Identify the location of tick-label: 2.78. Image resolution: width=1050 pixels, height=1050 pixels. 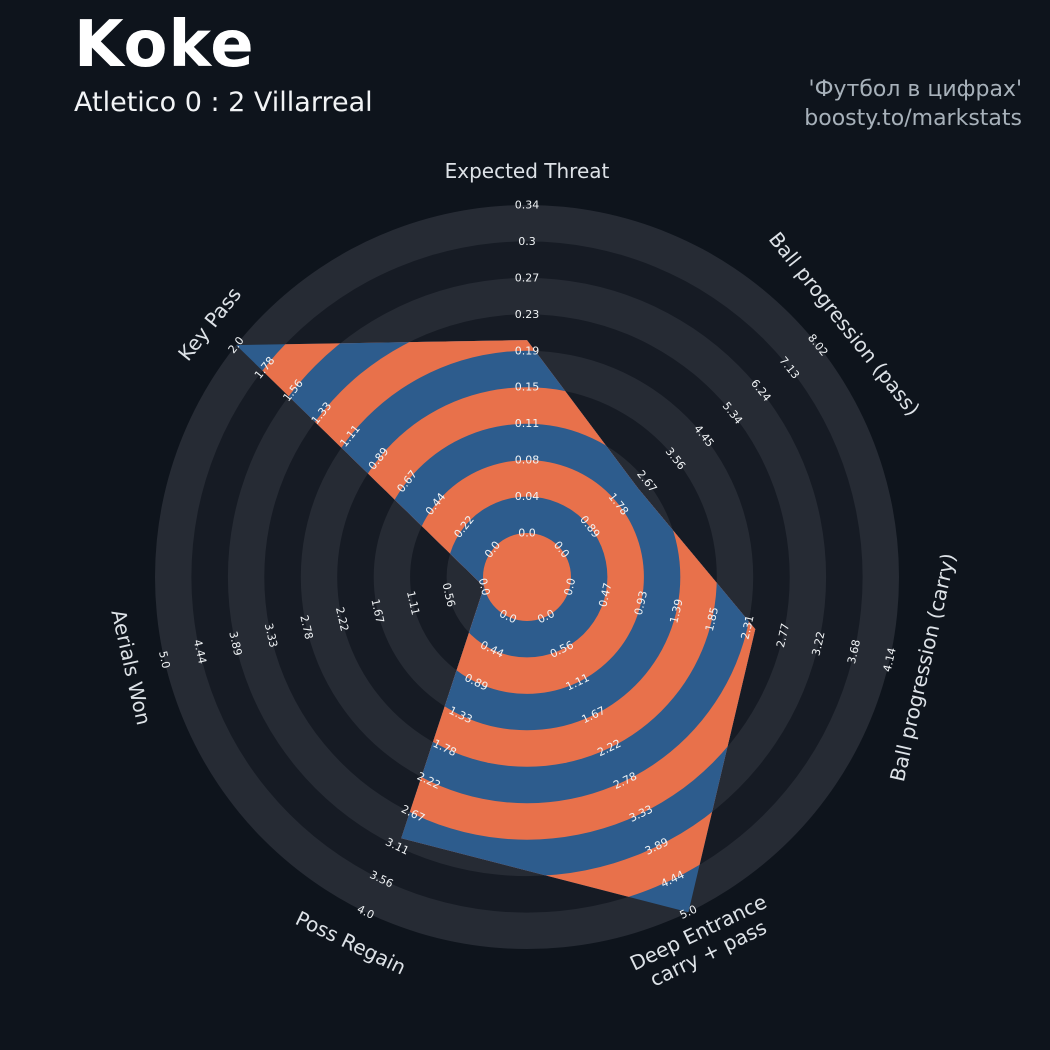
(306, 627).